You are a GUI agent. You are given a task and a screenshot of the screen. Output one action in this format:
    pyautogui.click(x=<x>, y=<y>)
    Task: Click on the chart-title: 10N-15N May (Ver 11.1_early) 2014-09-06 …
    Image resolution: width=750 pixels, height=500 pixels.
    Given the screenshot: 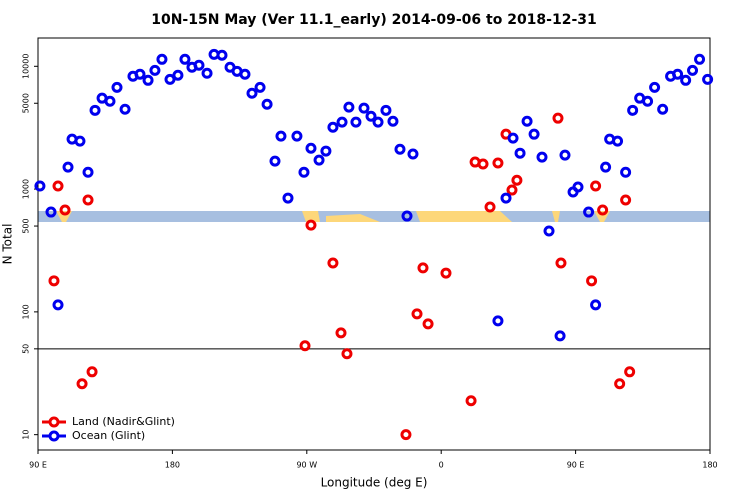 What is the action you would take?
    pyautogui.click(x=374, y=20)
    